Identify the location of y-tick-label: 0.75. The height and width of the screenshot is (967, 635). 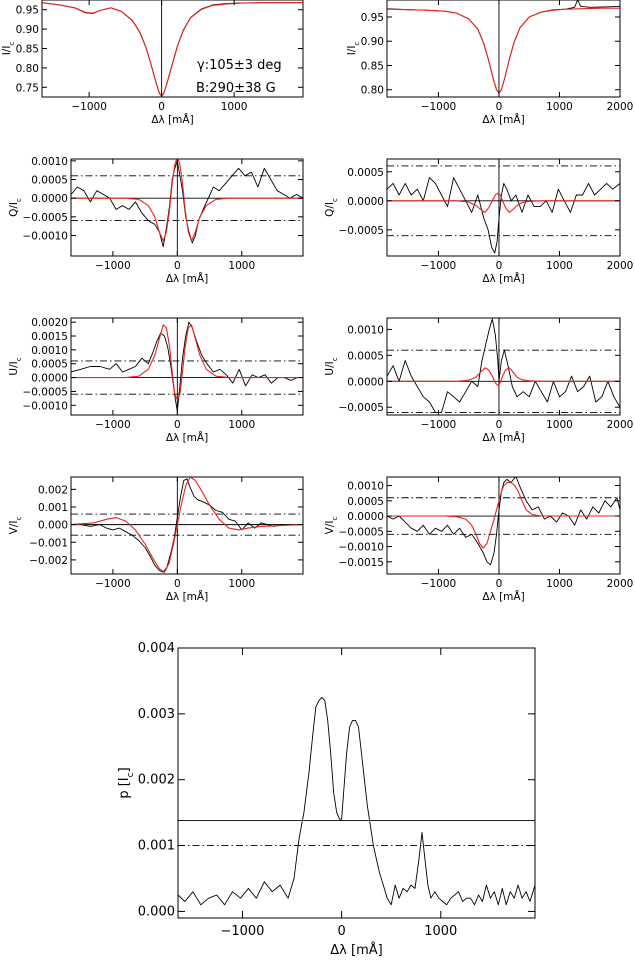
(27, 88).